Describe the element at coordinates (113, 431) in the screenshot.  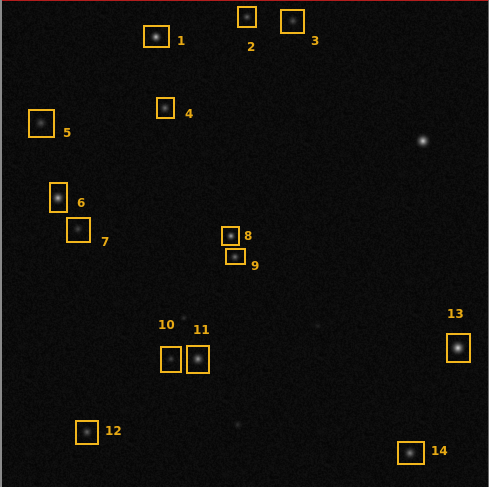
I see `roi-label-12: 12` at that location.